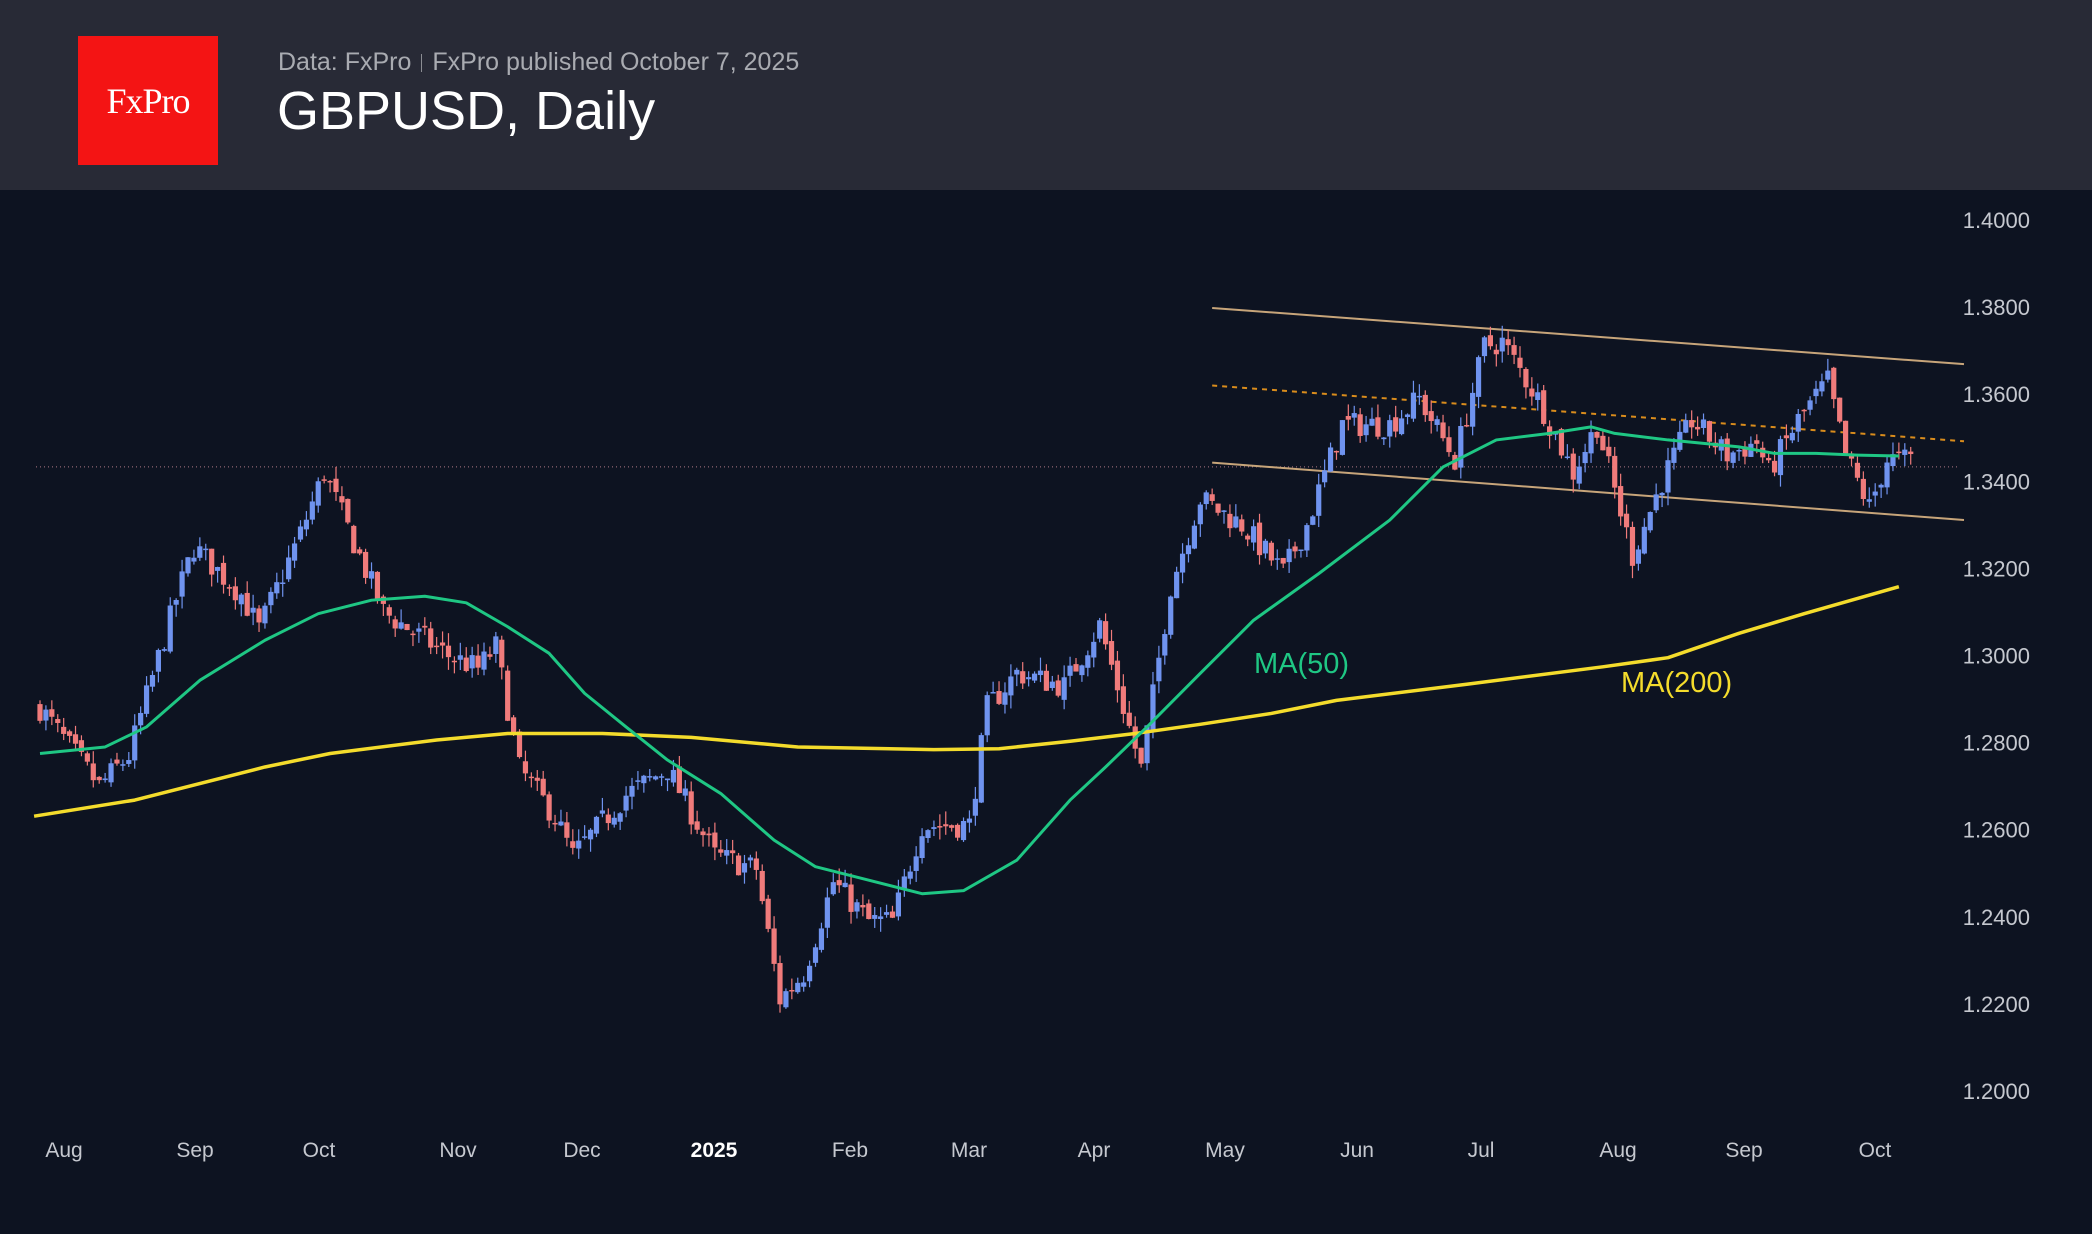  Describe the element at coordinates (1481, 1150) in the screenshot. I see `x-tick-label: Jul` at that location.